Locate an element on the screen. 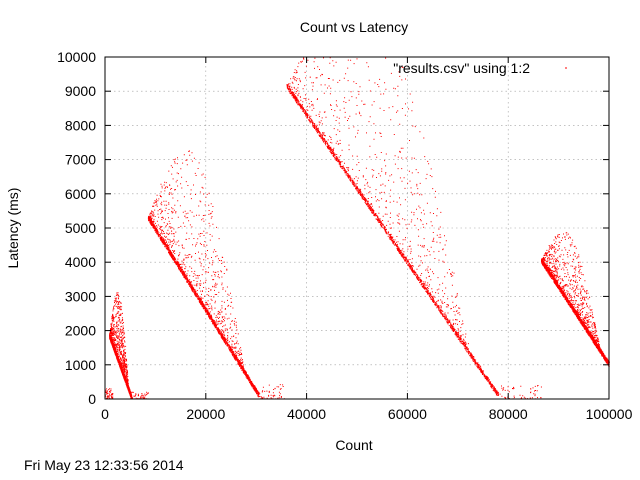 The image size is (640, 480). x-tick-label: 80000 is located at coordinates (508, 414).